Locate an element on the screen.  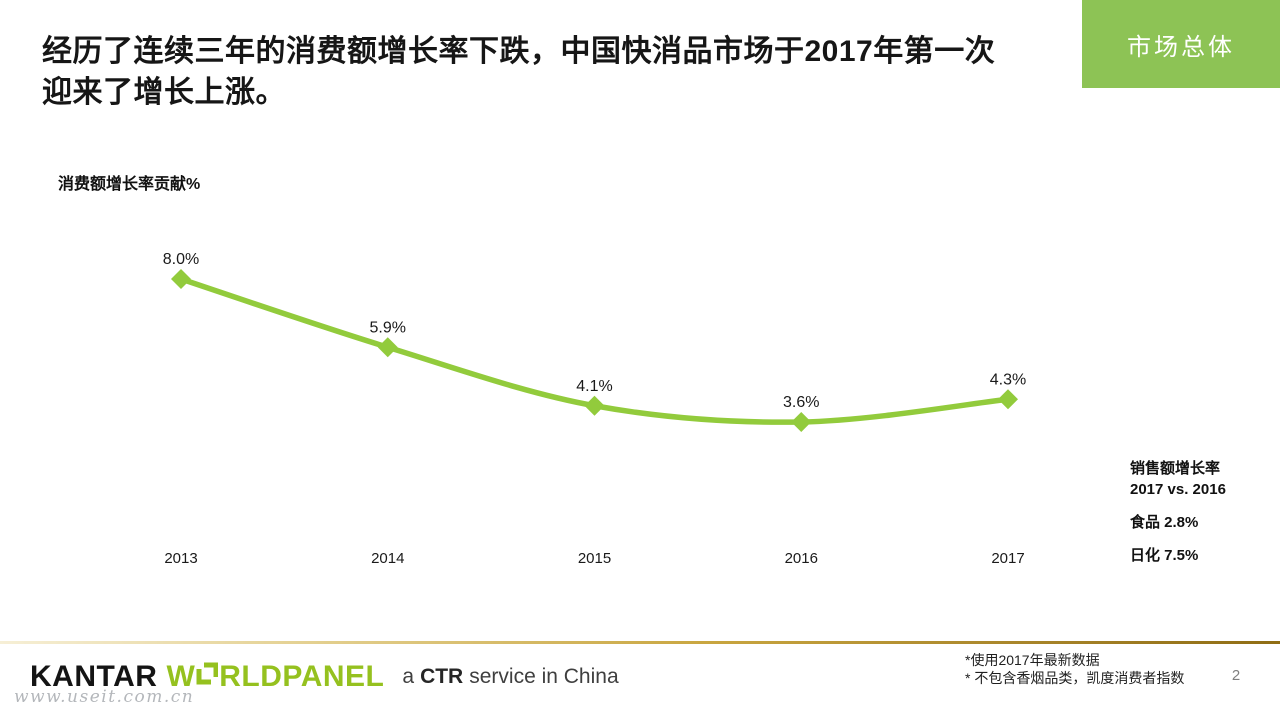
kantar-worldpanel-logo: KANTAR W RLDPANEL a CTR service in China is located at coordinates (324, 677).